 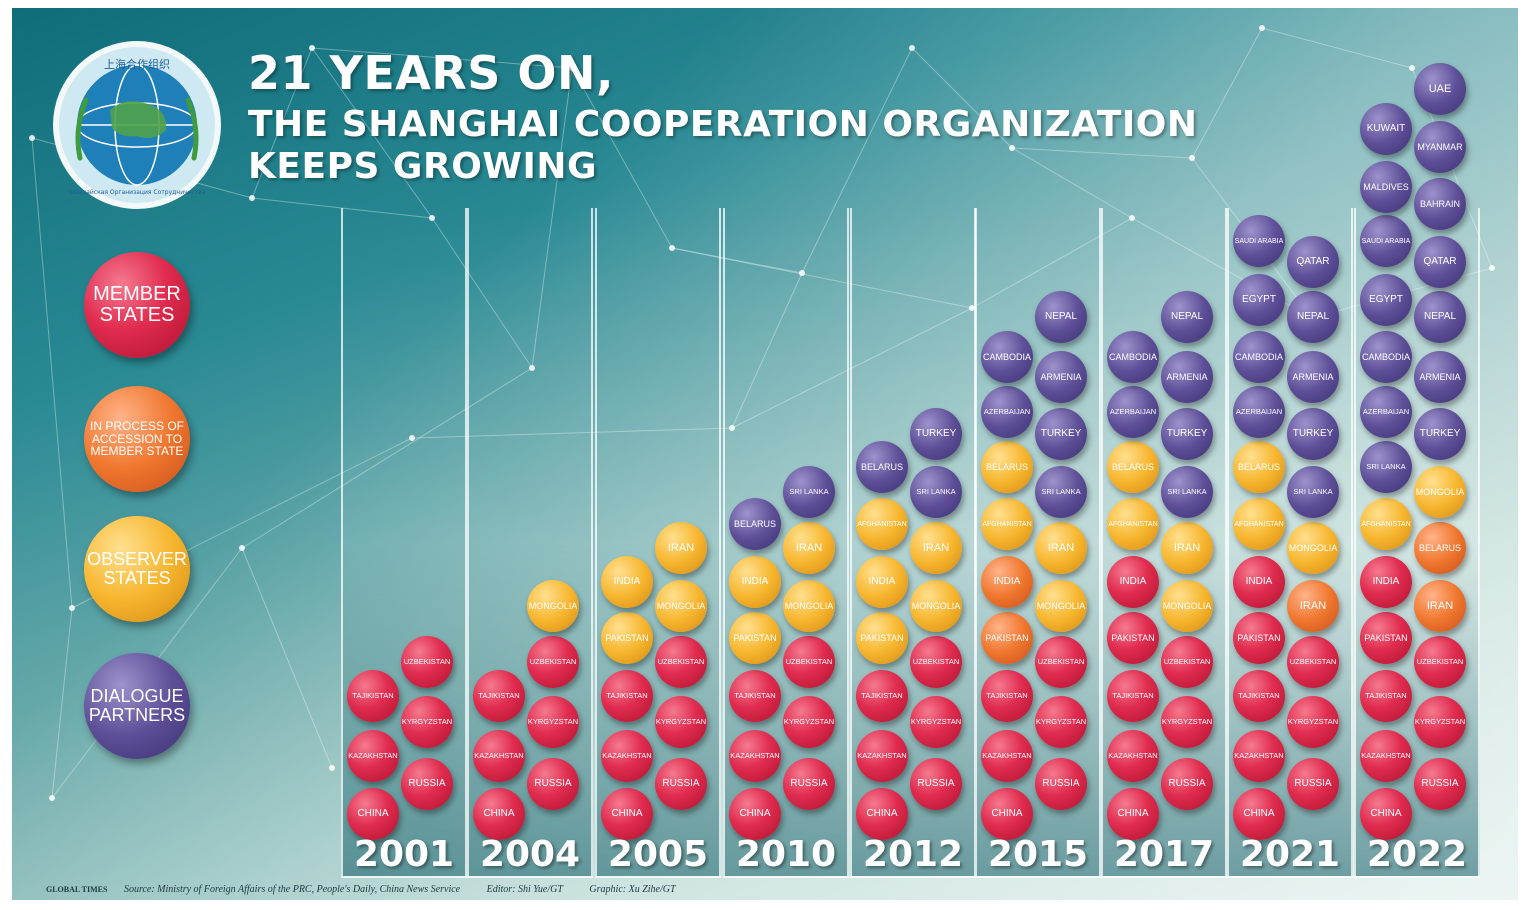 What do you see at coordinates (1259, 299) in the screenshot?
I see `country-label: EGYPT` at bounding box center [1259, 299].